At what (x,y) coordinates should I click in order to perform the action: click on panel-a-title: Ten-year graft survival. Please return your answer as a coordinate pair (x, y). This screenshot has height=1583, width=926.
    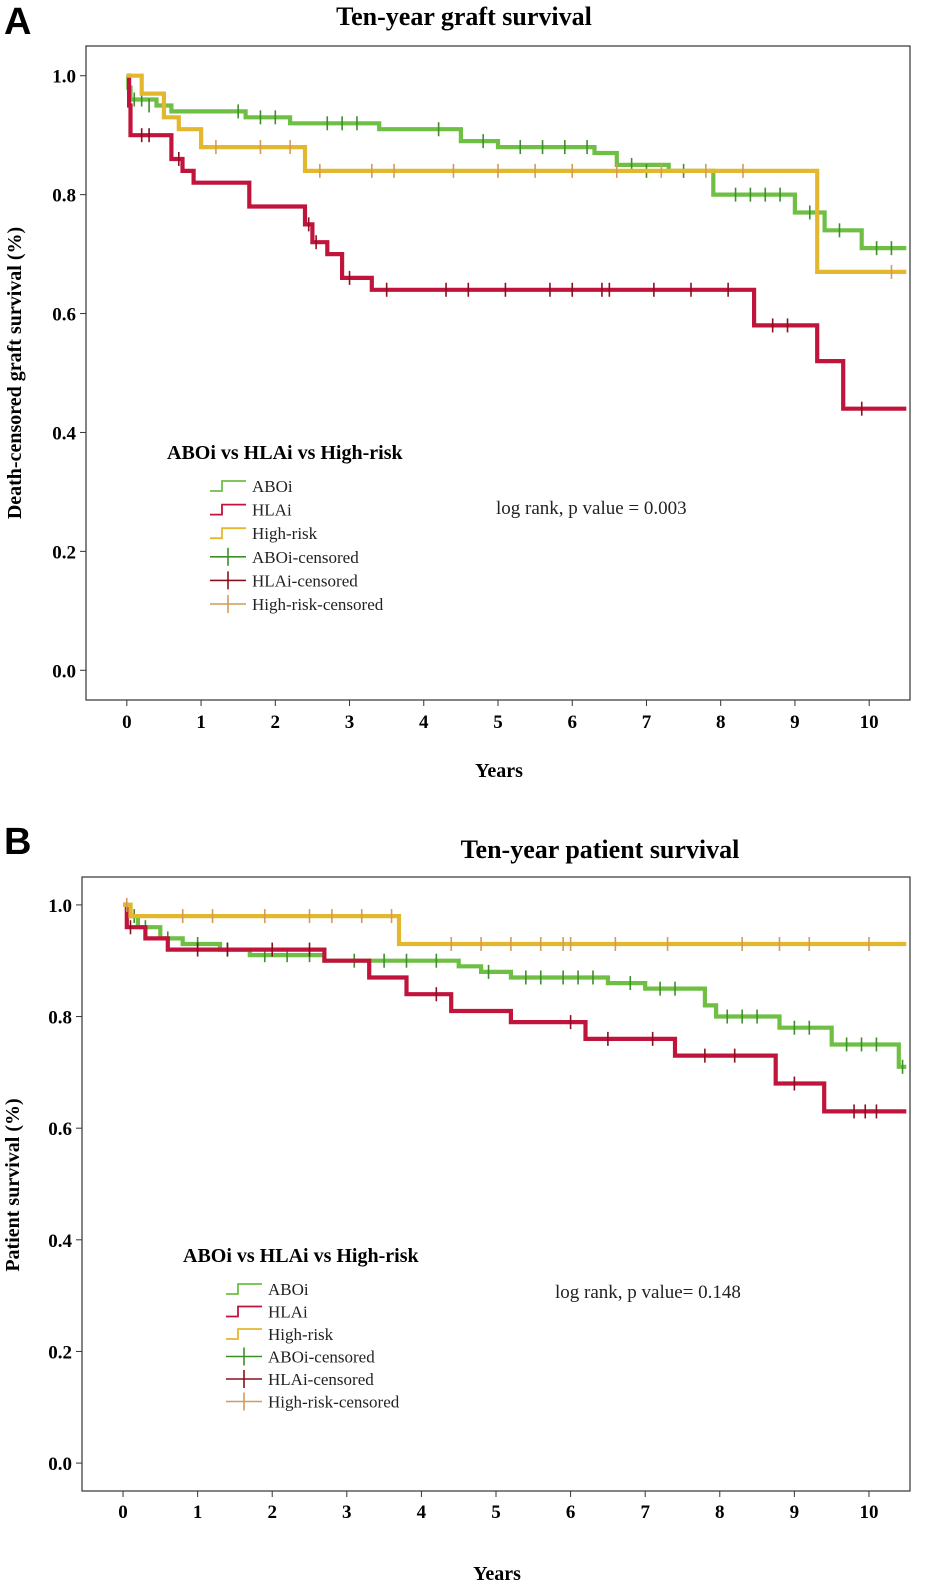
    Looking at the image, I should click on (464, 16).